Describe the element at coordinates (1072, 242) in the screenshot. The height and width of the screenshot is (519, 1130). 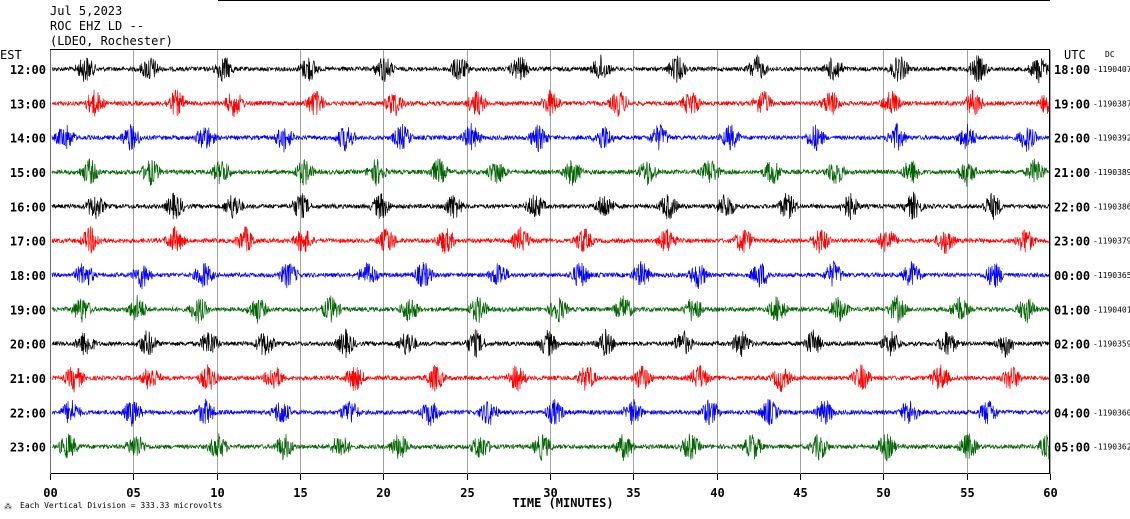
I see `utc-time-label: 23:00` at that location.